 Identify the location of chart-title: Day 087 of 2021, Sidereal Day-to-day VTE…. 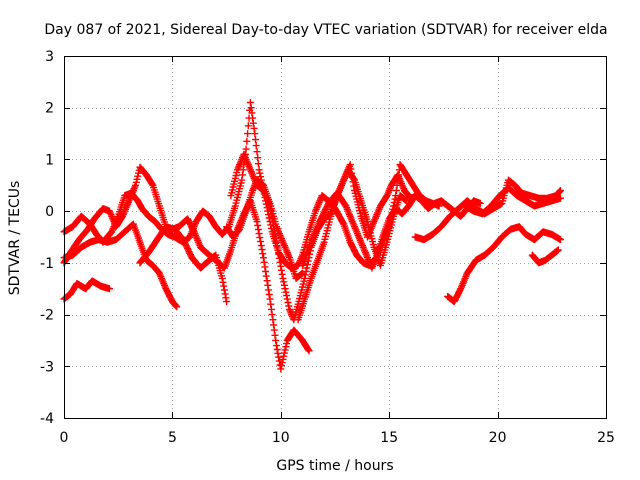
(325, 30).